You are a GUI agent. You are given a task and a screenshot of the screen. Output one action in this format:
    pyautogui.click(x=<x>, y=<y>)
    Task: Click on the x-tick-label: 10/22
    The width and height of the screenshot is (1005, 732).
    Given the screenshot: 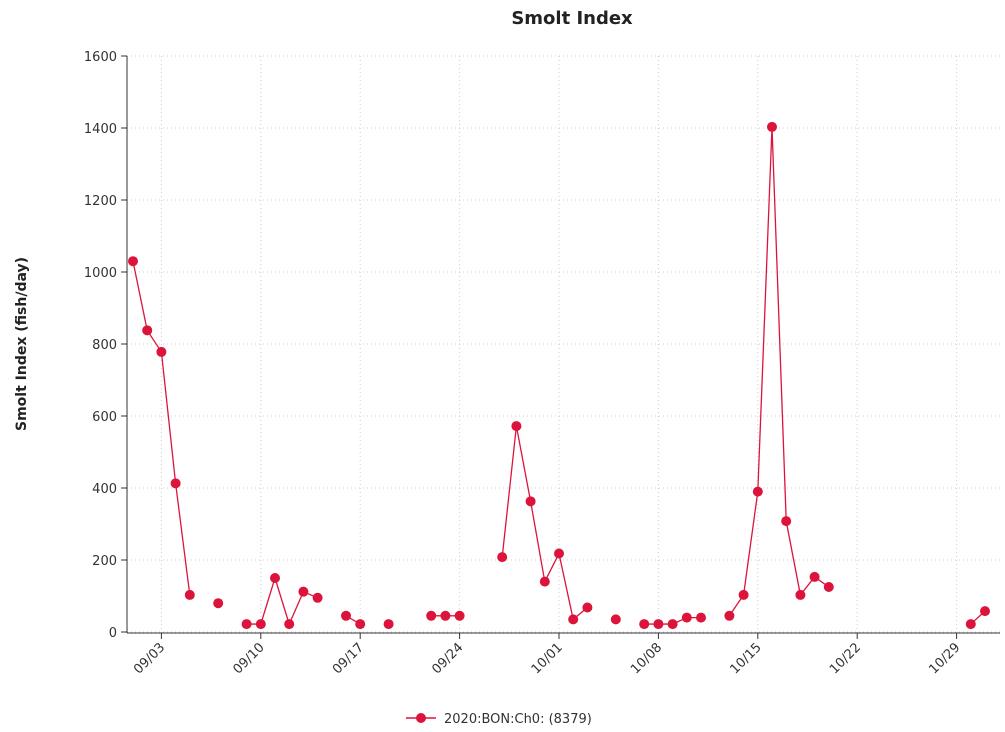 What is the action you would take?
    pyautogui.click(x=845, y=658)
    